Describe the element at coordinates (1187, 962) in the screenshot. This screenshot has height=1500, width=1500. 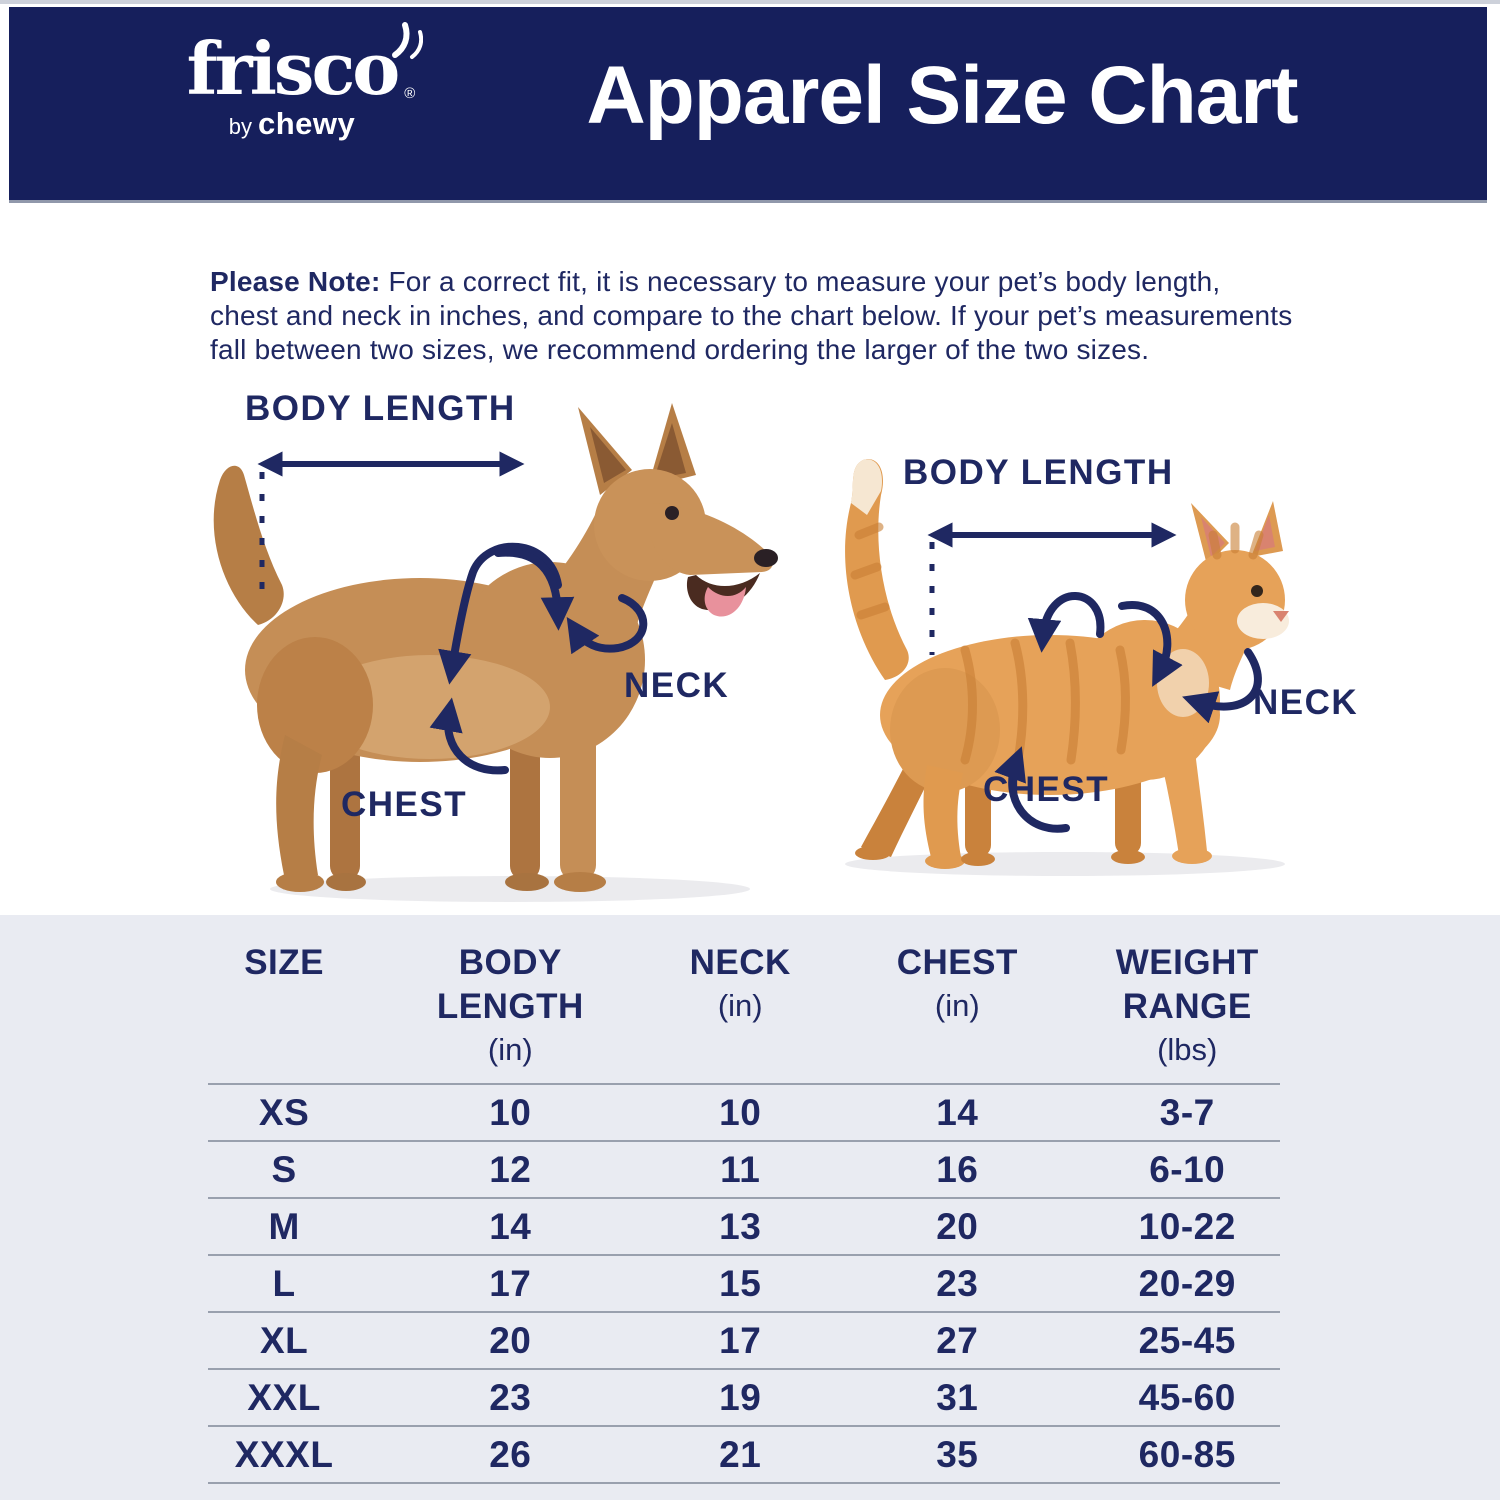
I see `header-line: WEIGHT` at that location.